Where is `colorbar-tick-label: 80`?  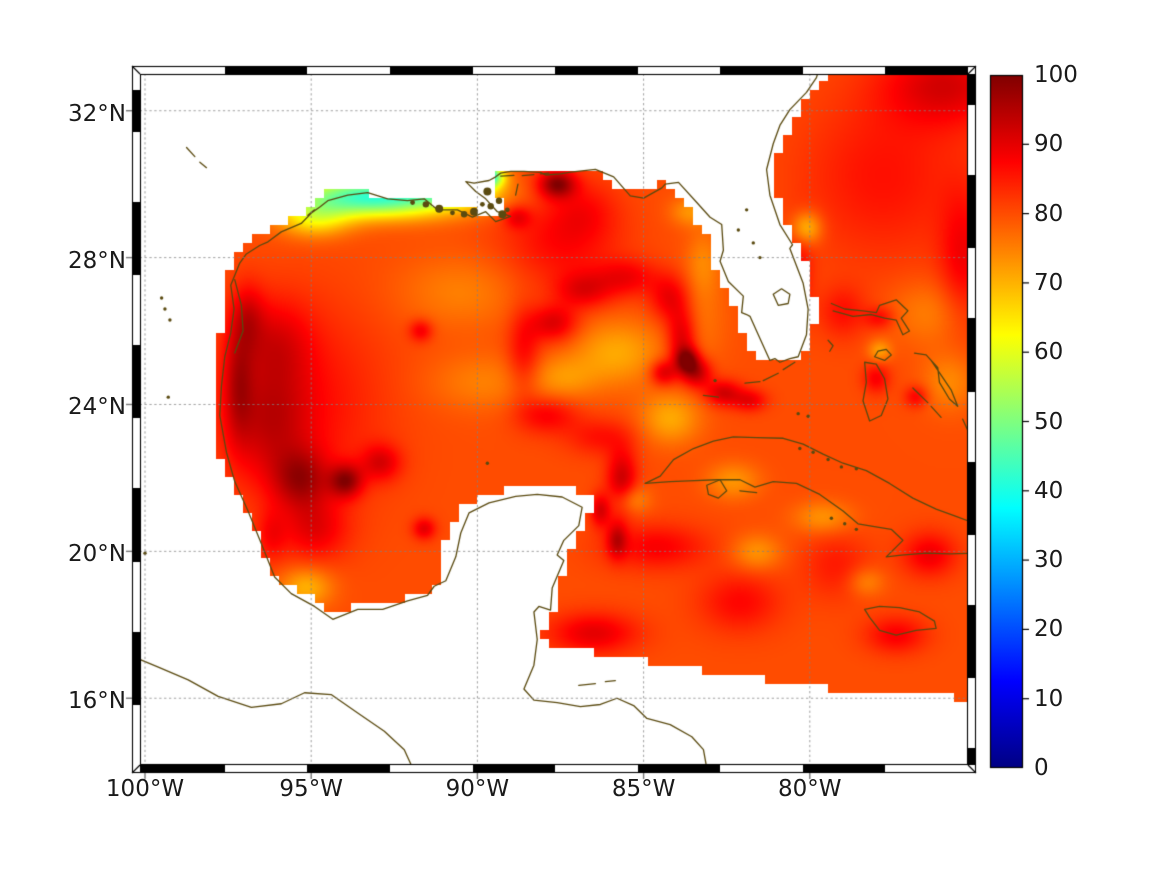 colorbar-tick-label: 80 is located at coordinates (1049, 213).